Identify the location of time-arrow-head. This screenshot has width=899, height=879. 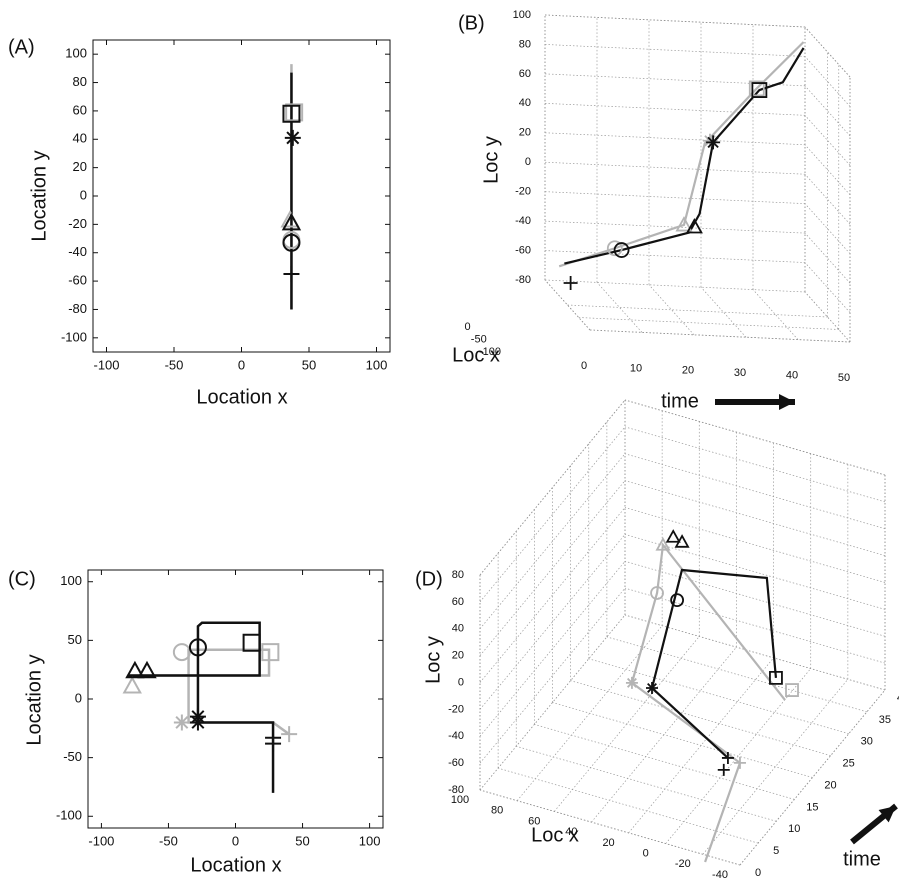
(887, 814).